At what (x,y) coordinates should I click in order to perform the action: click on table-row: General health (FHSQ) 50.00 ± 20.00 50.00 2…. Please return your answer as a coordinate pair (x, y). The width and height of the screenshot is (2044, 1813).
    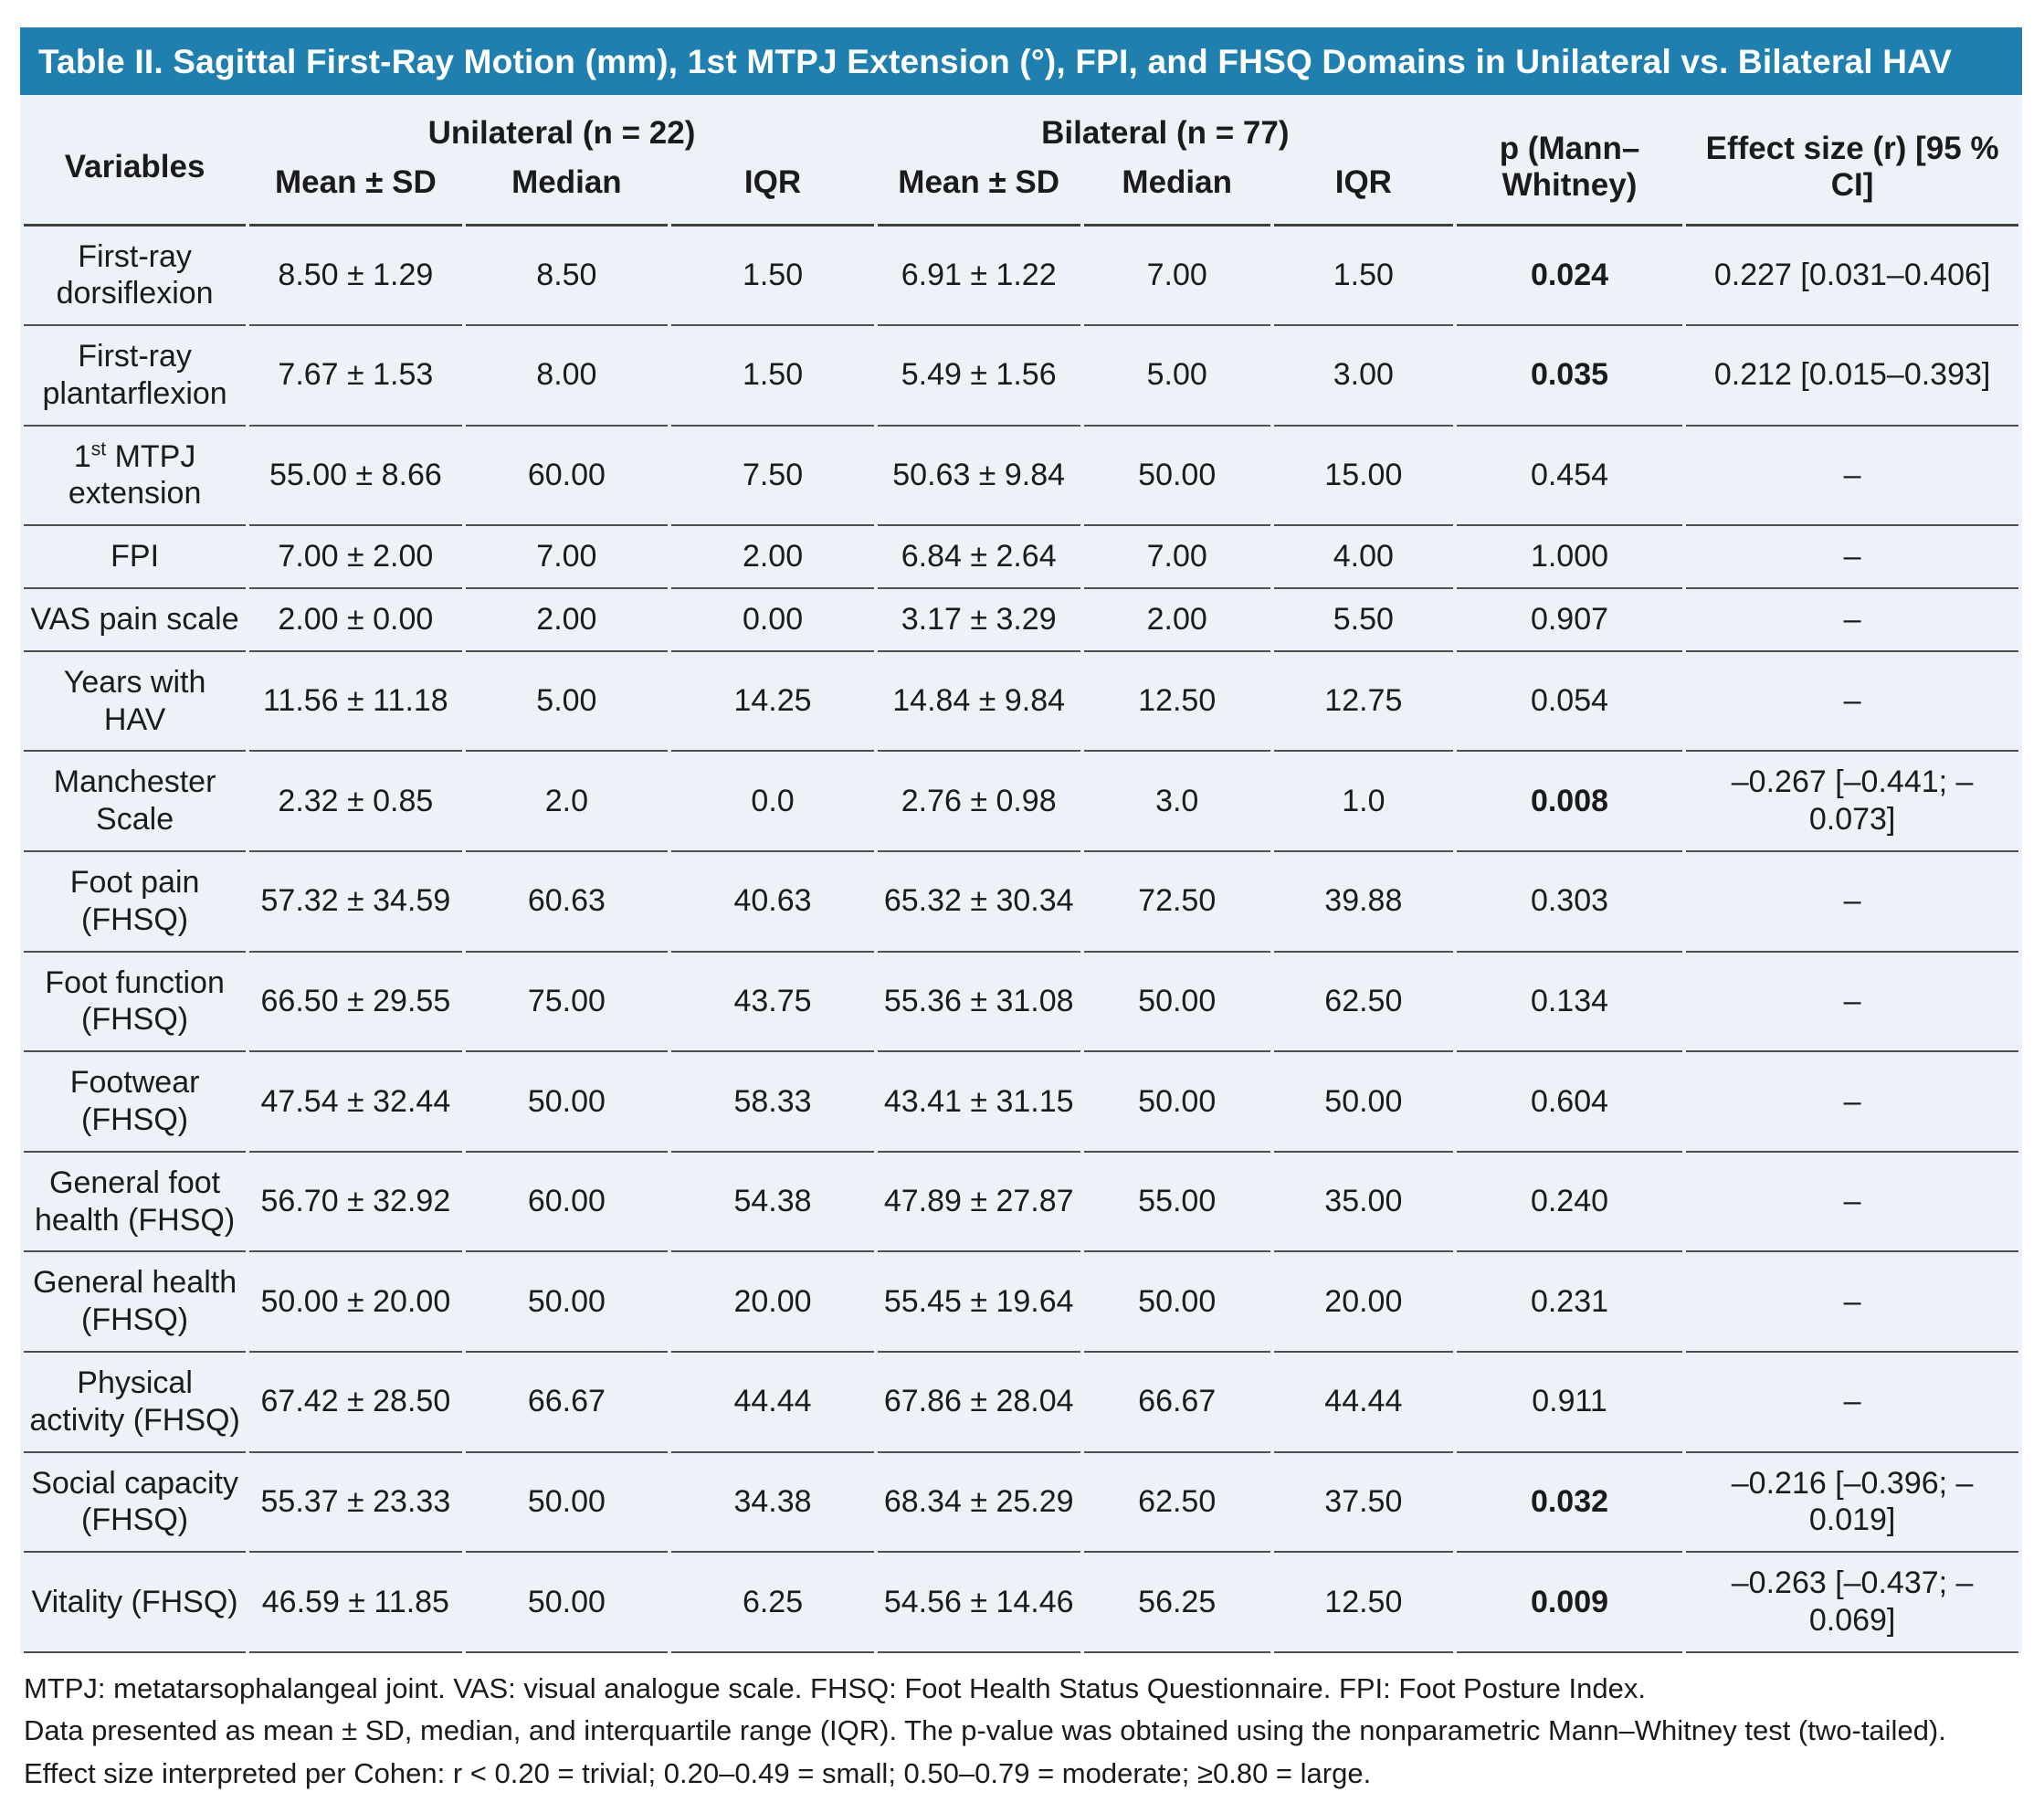
    Looking at the image, I should click on (1021, 1303).